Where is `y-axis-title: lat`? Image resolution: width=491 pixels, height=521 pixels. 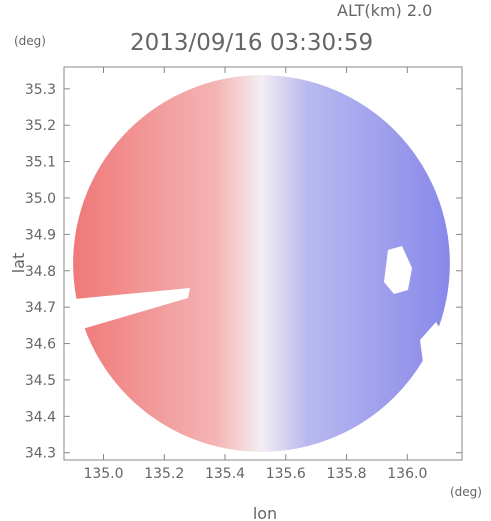
y-axis-title: lat is located at coordinates (18, 263).